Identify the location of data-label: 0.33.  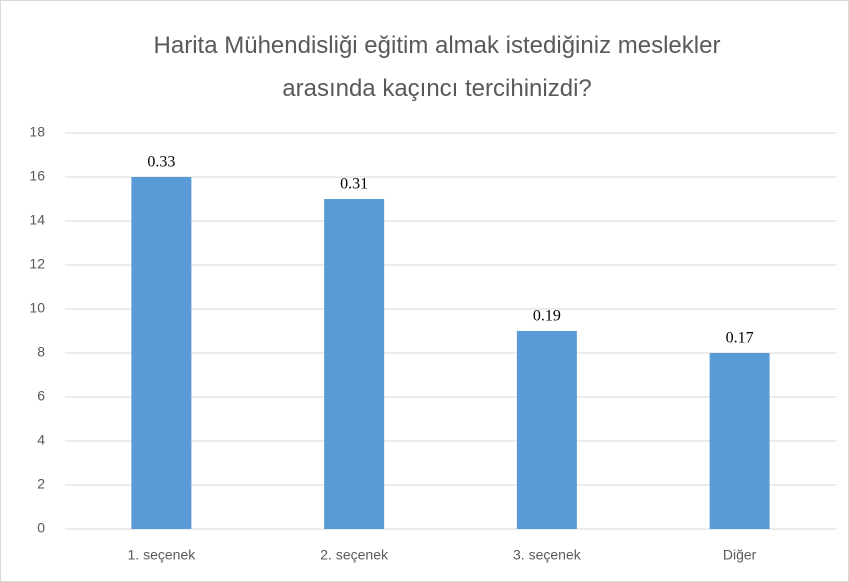
(161, 162).